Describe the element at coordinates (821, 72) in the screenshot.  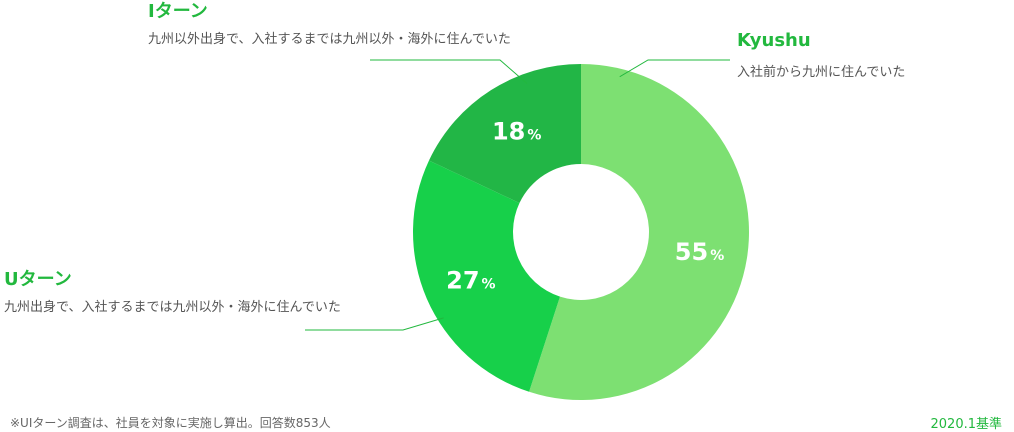
I see `category-desc-kyushu: 入社前から九州に住んでいた` at that location.